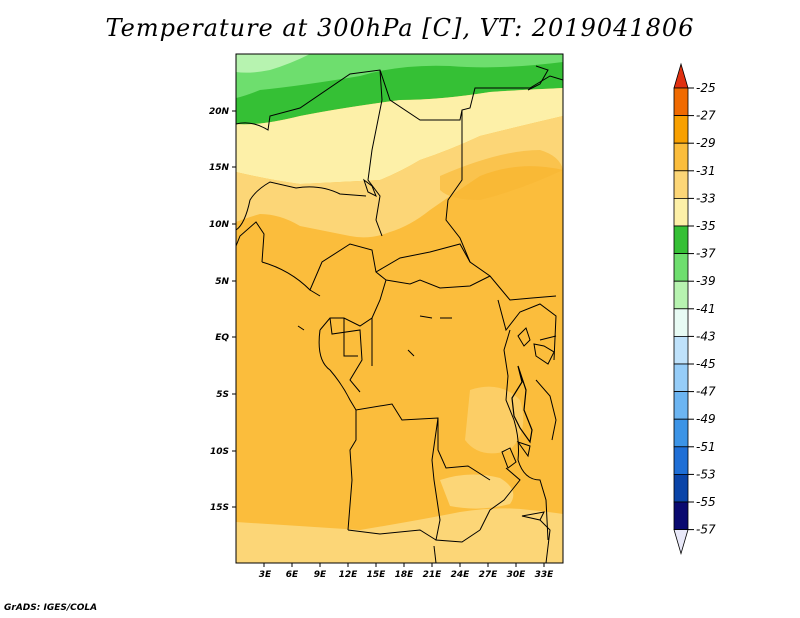 Image resolution: width=800 pixels, height=618 pixels. I want to click on colorbar-label: -45, so click(706, 364).